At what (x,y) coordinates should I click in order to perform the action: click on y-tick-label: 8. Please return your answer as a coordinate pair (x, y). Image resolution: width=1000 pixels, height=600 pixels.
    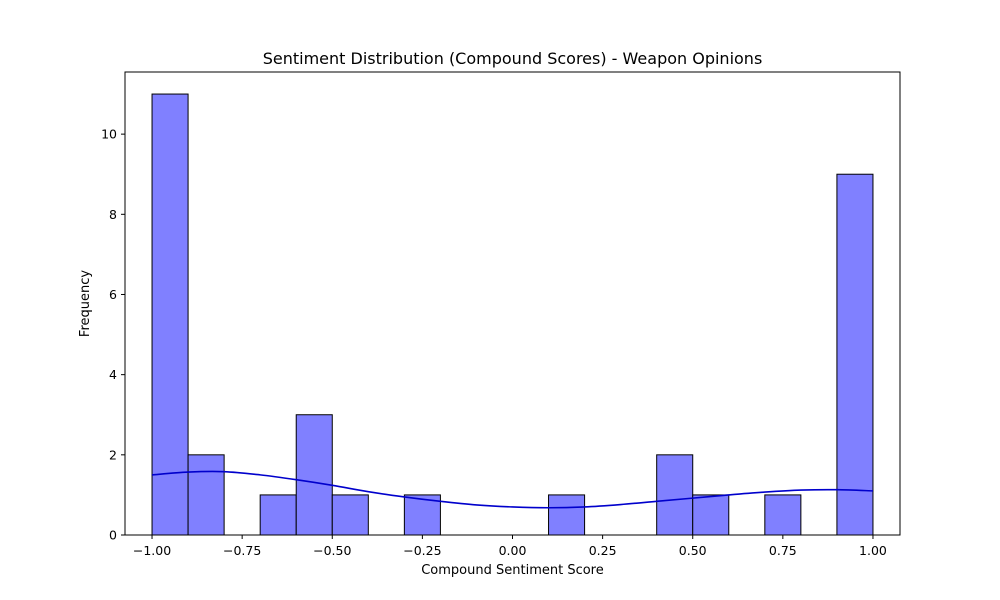
    Looking at the image, I should click on (113, 214).